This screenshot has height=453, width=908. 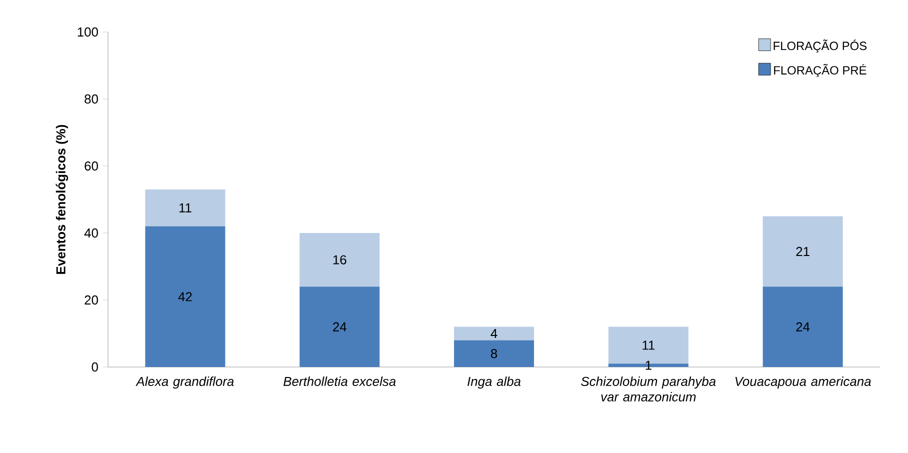 I want to click on legend-label: FLORAÇÃO PRÉ, so click(x=820, y=70).